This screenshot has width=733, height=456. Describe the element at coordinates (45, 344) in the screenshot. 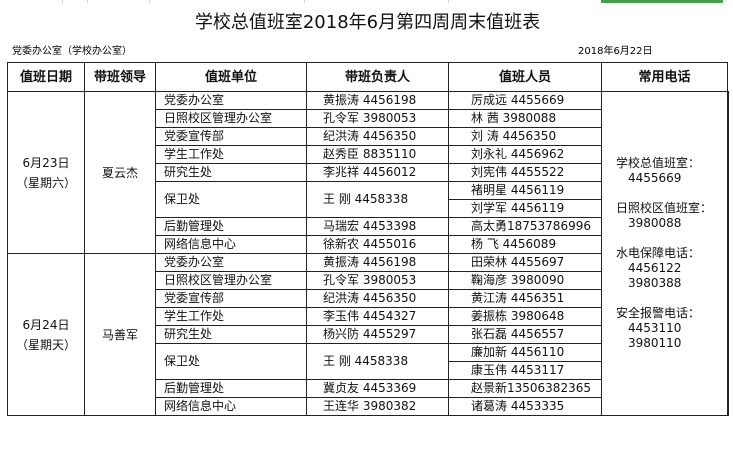

I see `weekday-text: （星期天）` at that location.